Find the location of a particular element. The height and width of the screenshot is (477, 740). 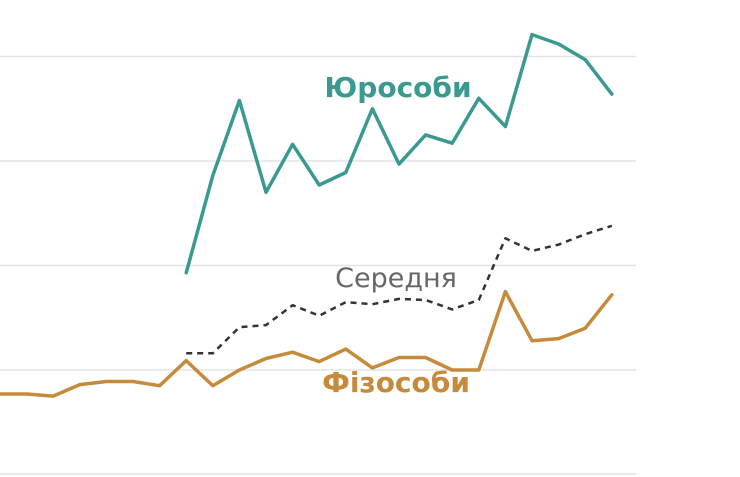

series-labels: Юрособи Середня Фізособи is located at coordinates (397, 235).